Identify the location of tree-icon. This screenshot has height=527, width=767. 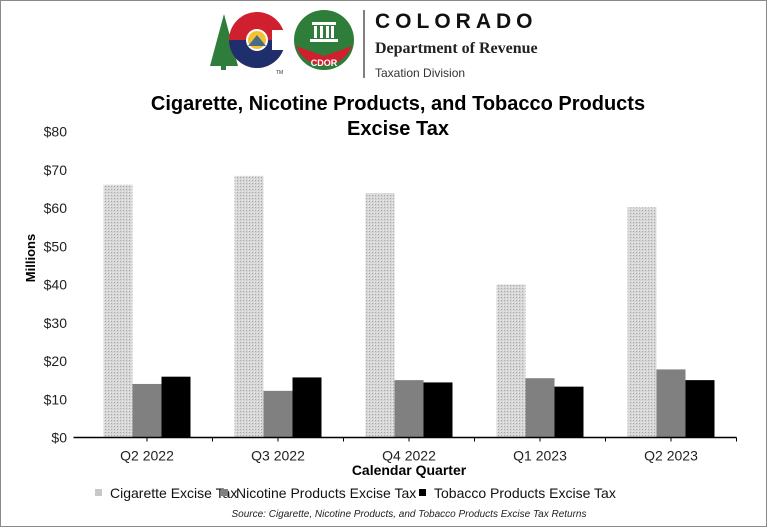
(224, 40).